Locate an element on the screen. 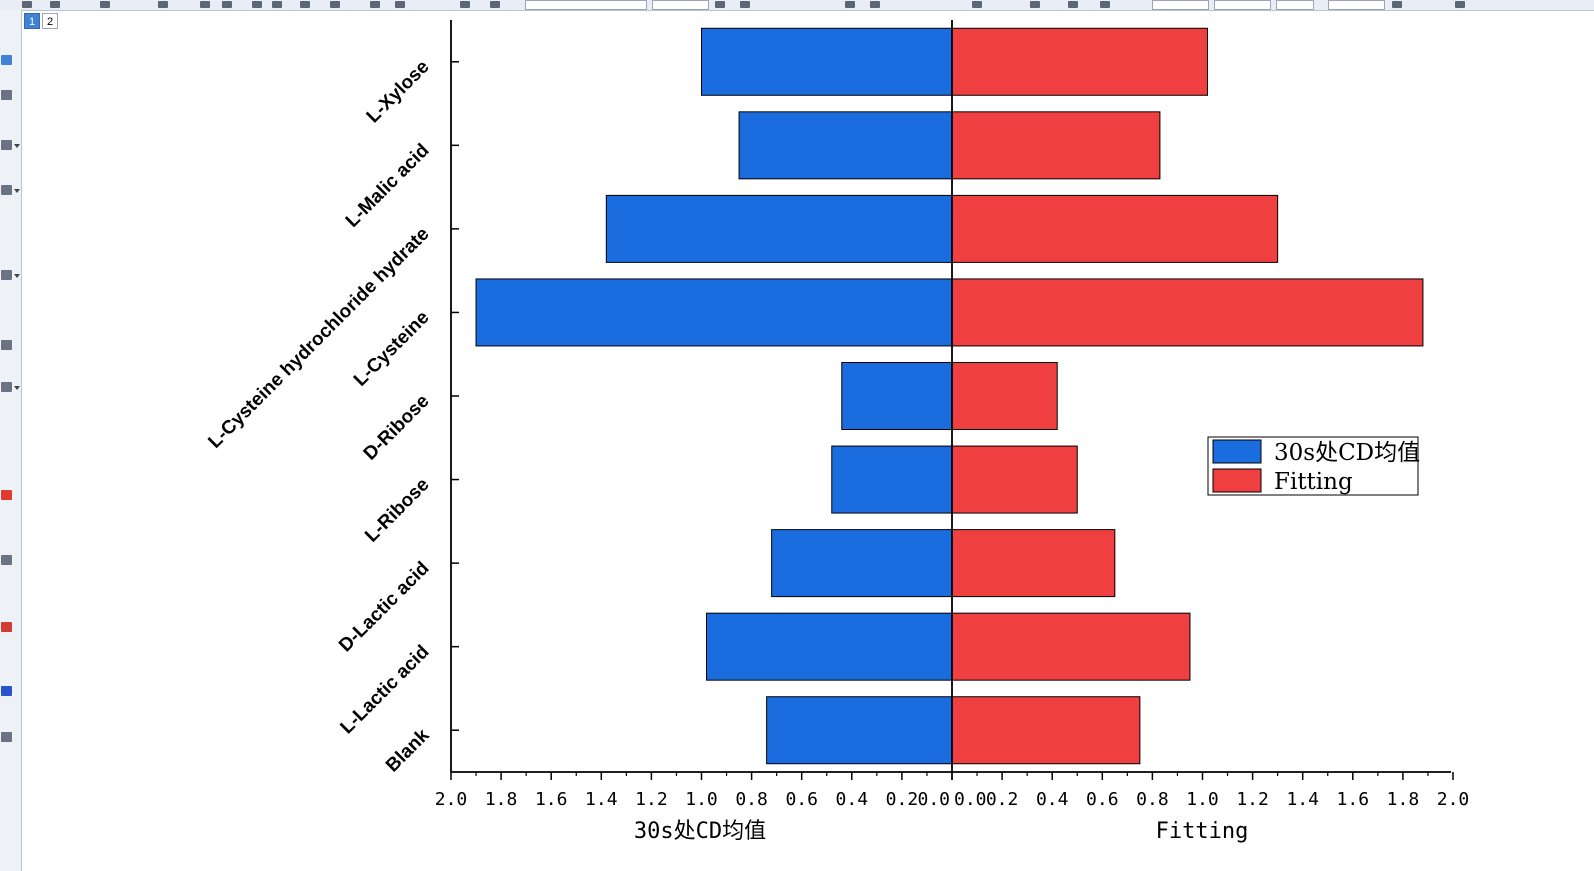  bar-left-l-malic-acid is located at coordinates (845, 145).